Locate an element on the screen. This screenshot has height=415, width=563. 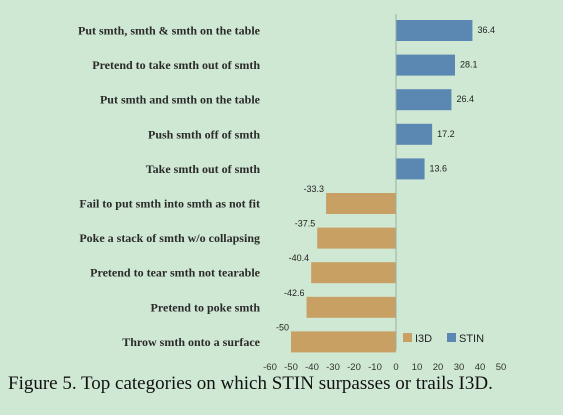
x-tick-label: 20 is located at coordinates (438, 367).